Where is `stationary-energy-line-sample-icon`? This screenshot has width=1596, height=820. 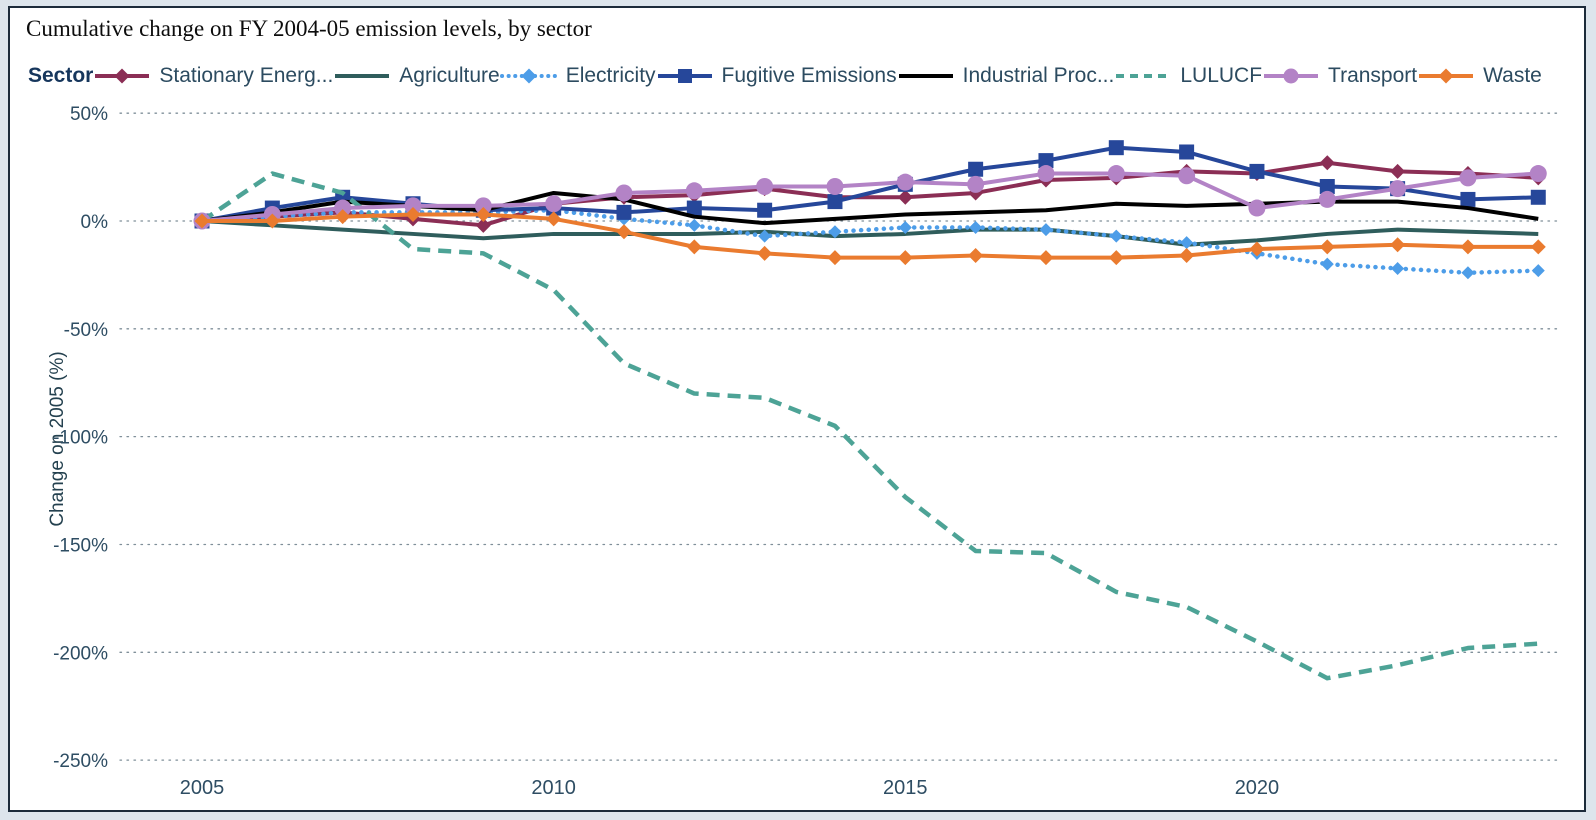 stationary-energy-line-sample-icon is located at coordinates (122, 76).